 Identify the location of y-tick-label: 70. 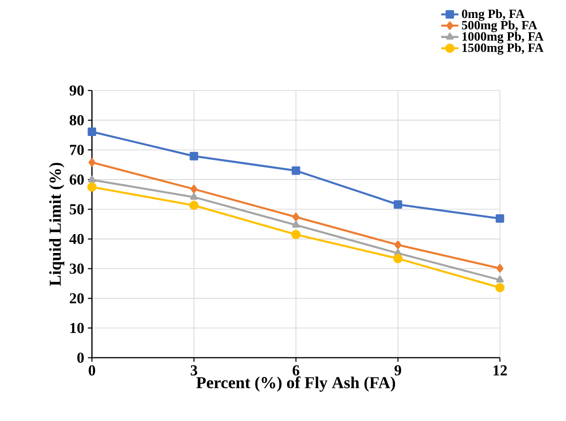
(77, 150).